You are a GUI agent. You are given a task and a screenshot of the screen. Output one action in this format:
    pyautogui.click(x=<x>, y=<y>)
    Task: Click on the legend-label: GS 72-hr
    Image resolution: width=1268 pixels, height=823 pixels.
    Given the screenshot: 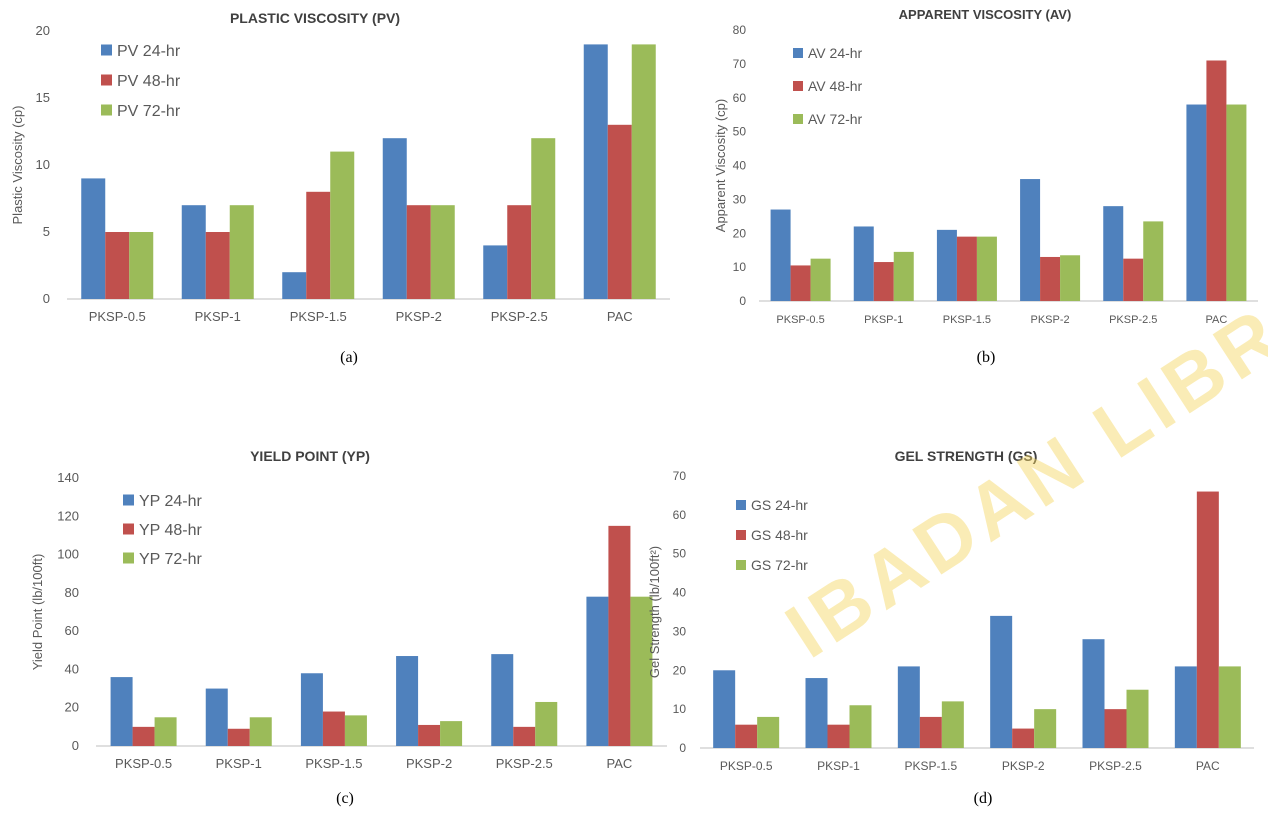 What is the action you would take?
    pyautogui.click(x=779, y=565)
    